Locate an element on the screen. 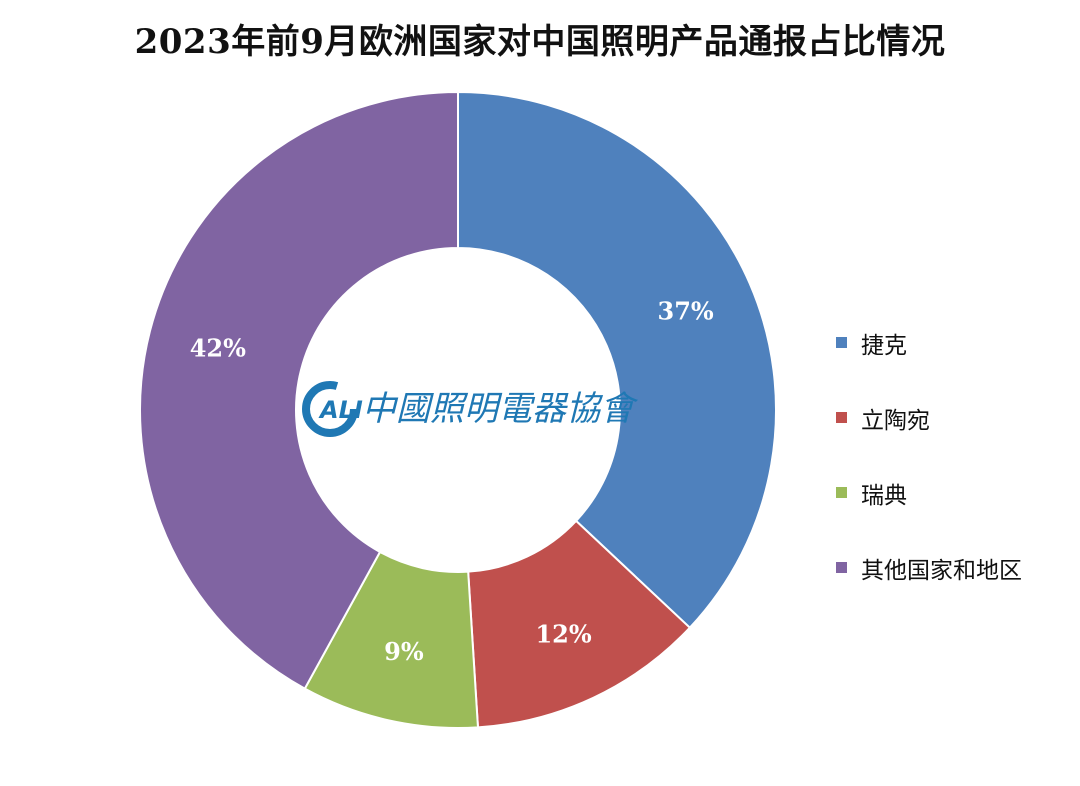 The image size is (1080, 786). slice-label-1: 12% is located at coordinates (563, 633).